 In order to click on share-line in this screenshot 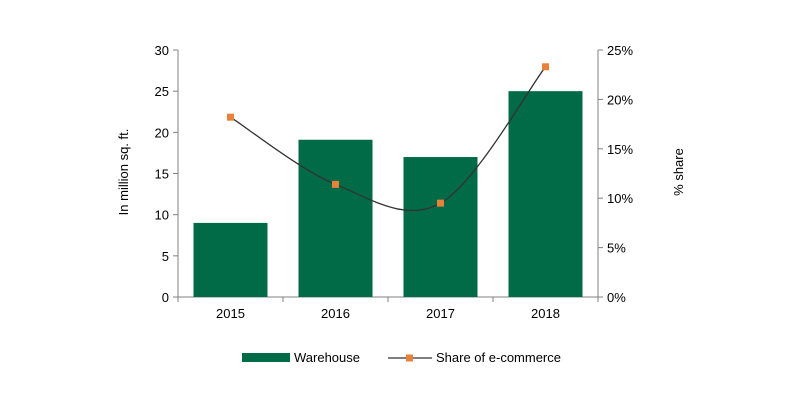, I will do `click(388, 139)`.